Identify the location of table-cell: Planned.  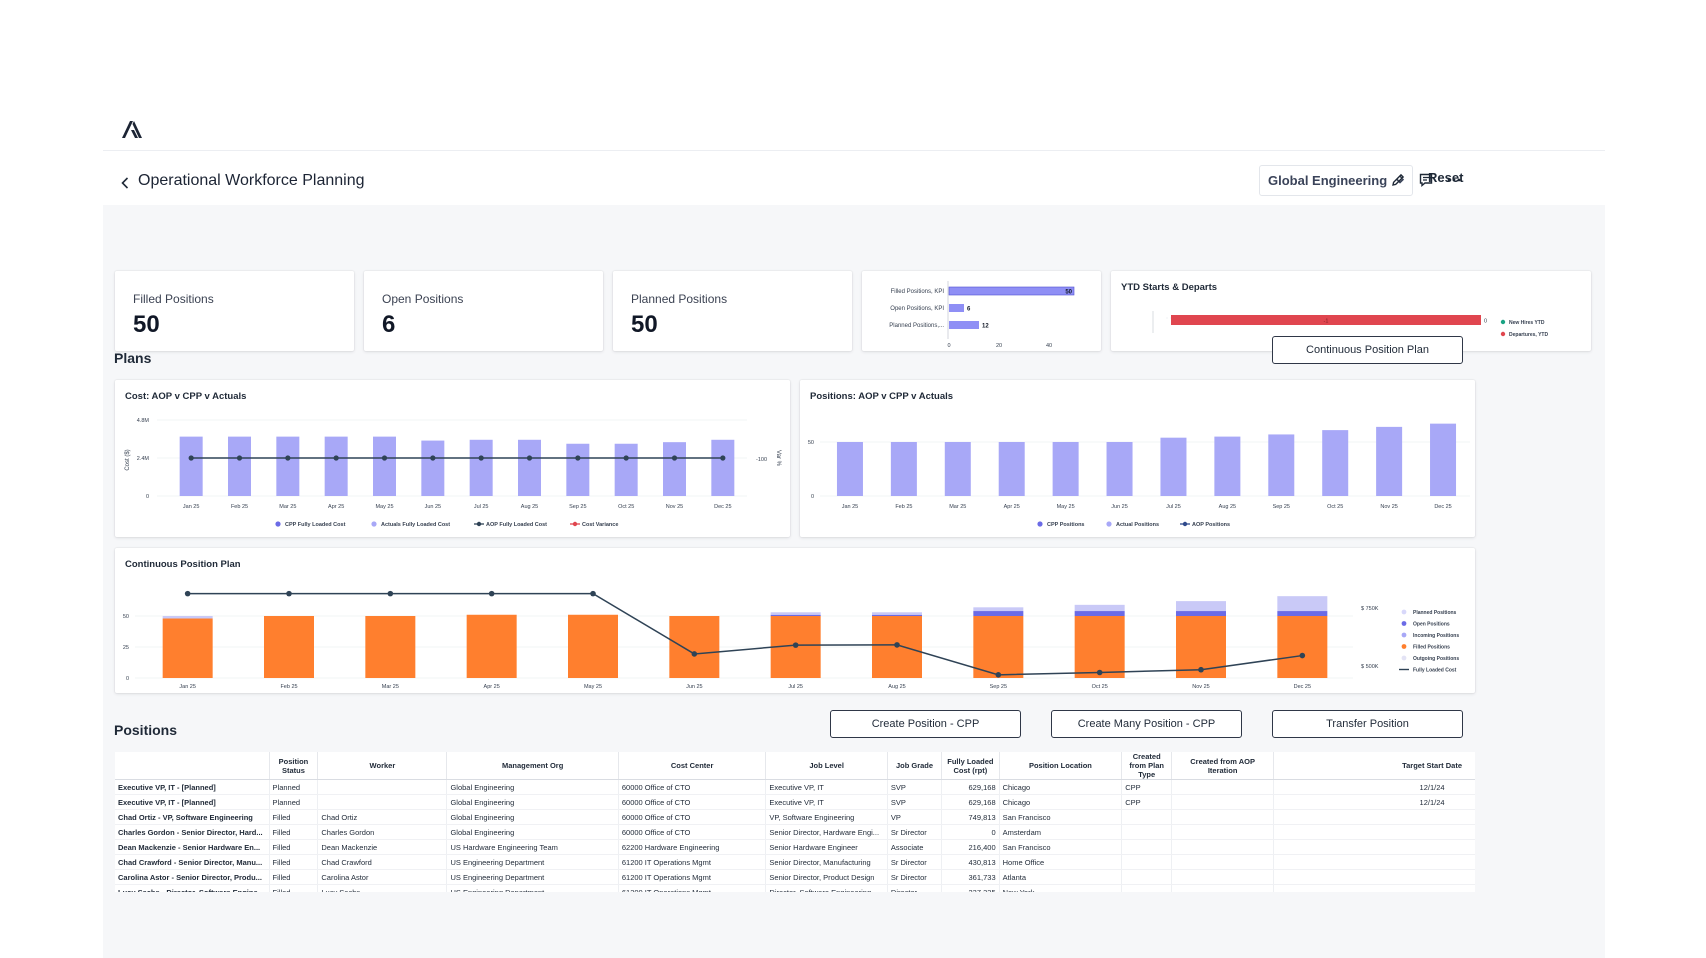
(294, 802).